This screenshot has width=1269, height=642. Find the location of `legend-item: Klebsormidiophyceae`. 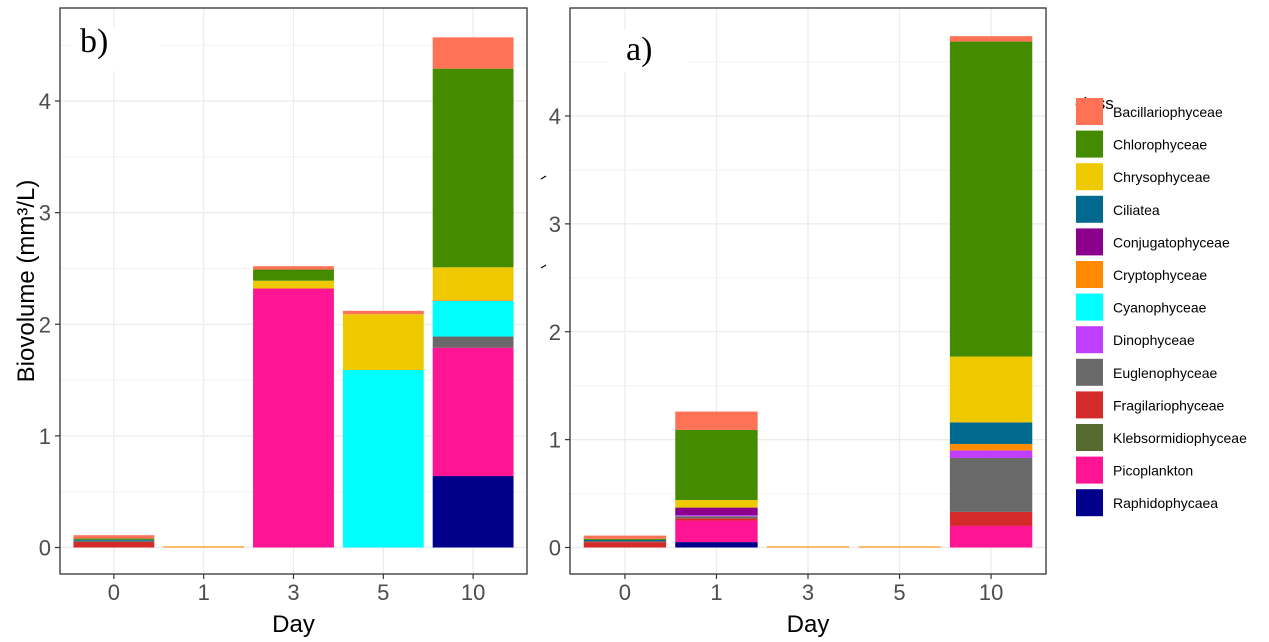

legend-item: Klebsormidiophyceae is located at coordinates (1161, 437).